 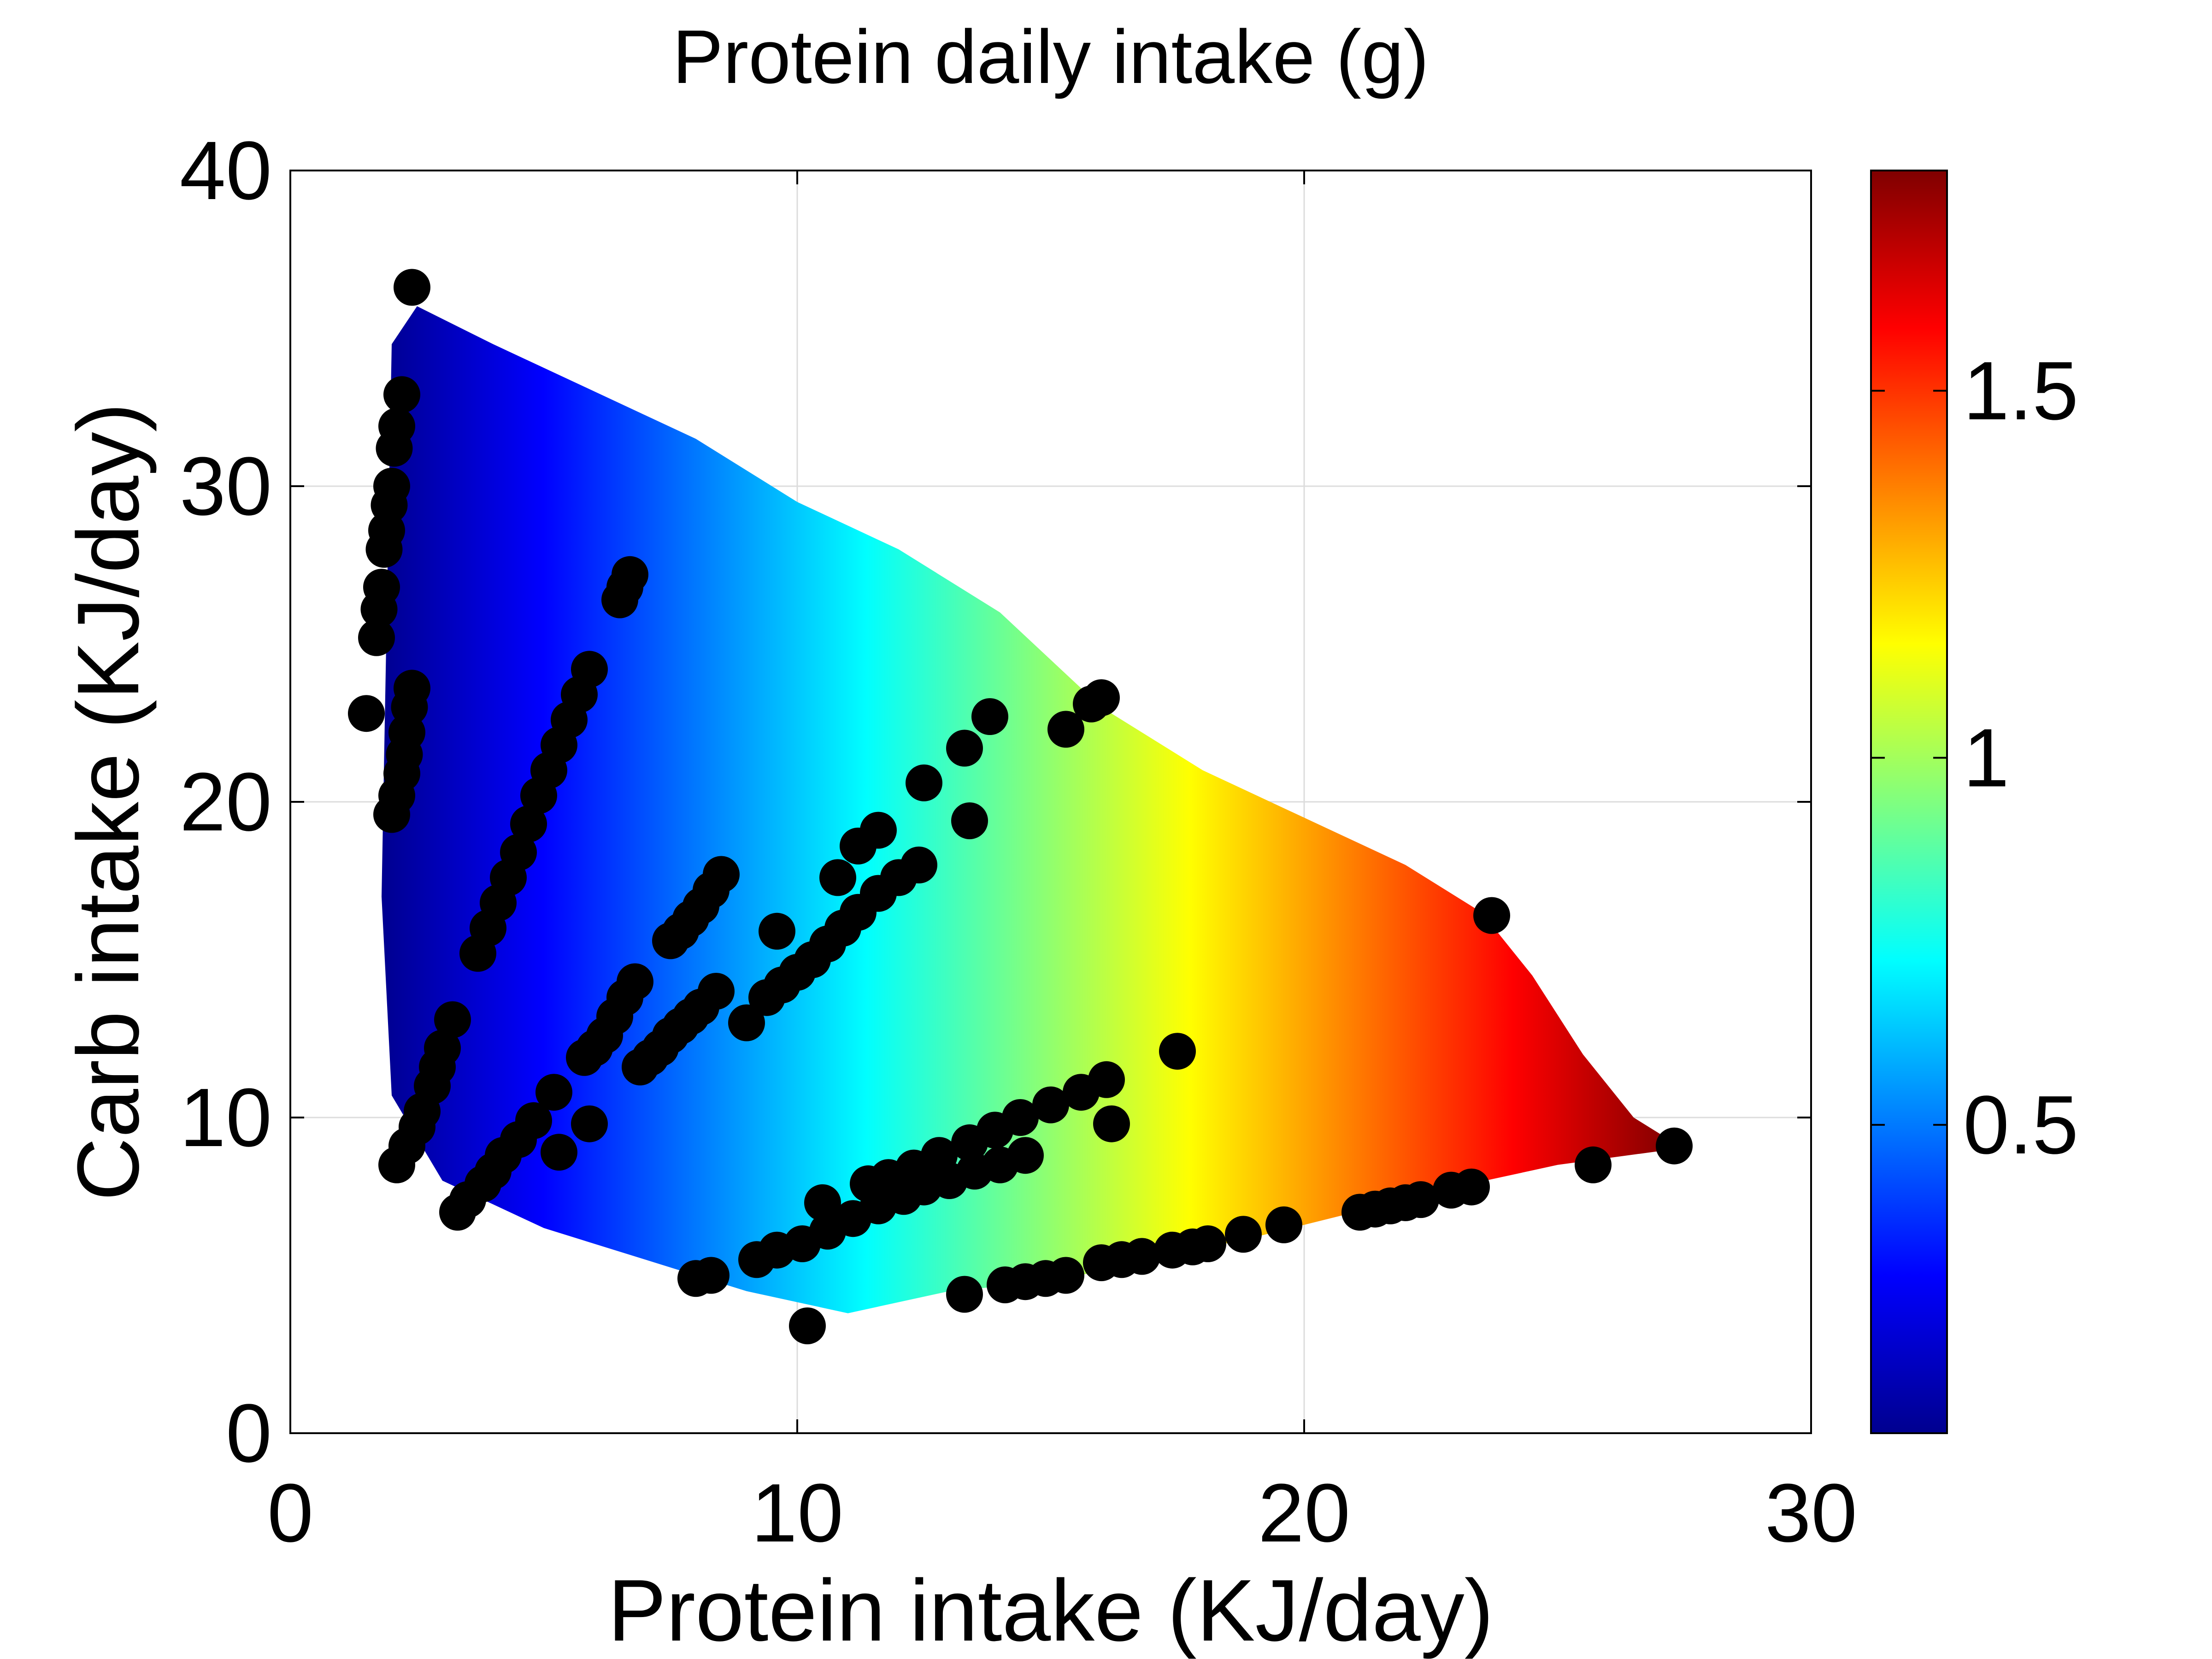 I want to click on colorbar-ticks: 0.5 1 1.5, so click(x=1974, y=758).